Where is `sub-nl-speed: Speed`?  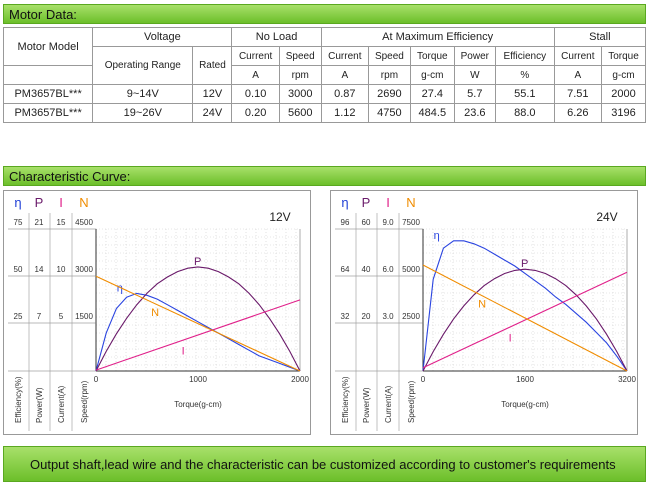 sub-nl-speed: Speed is located at coordinates (300, 56).